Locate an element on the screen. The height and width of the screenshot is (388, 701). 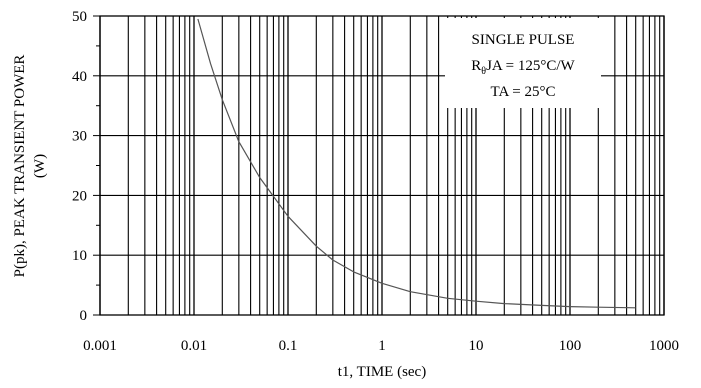
y-tick-label: 20 is located at coordinates (79, 196).